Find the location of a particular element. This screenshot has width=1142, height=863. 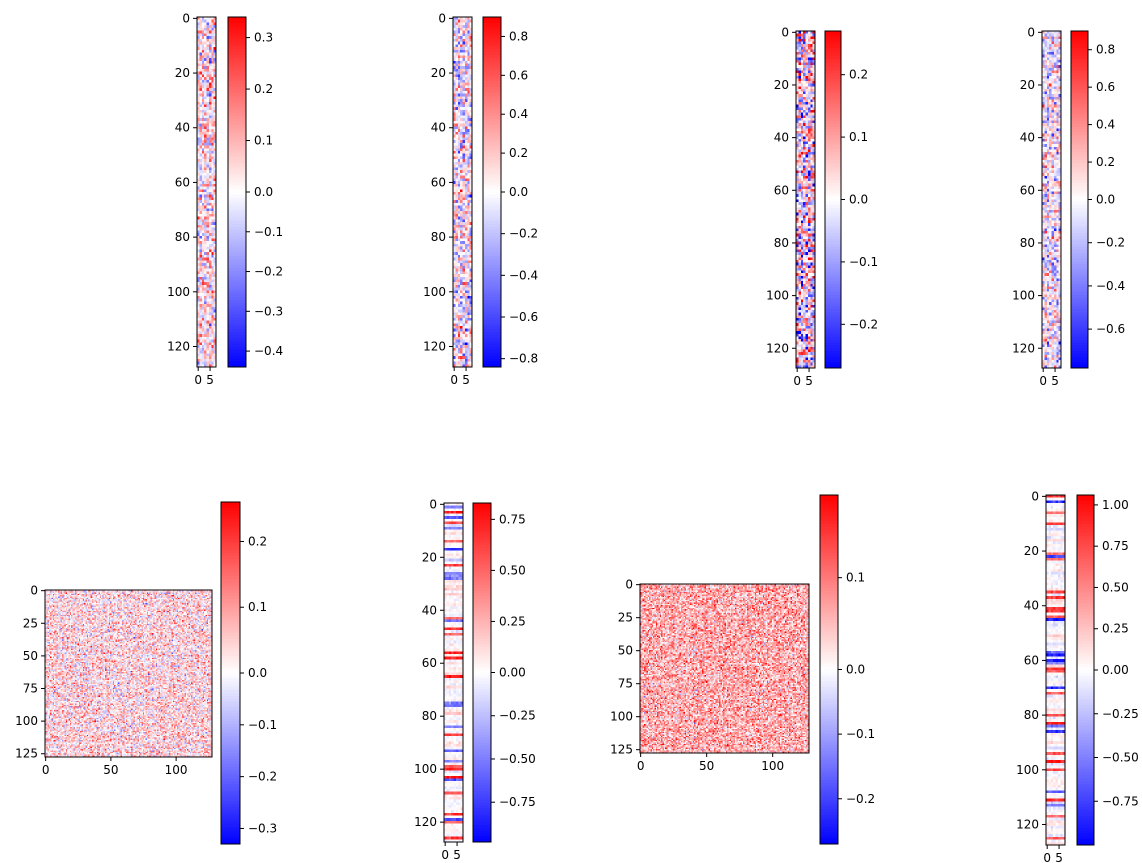

colorbar-tick-label: −0.4 is located at coordinates (523, 275).